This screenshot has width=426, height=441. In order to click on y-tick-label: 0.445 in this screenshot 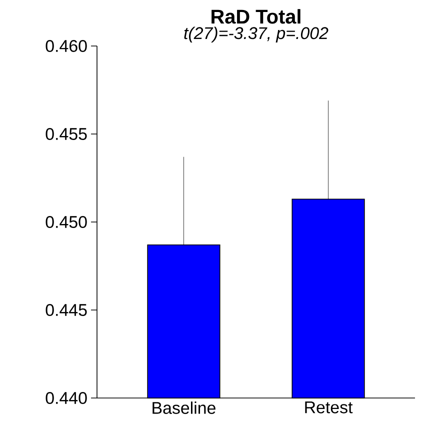, I will do `click(66, 310)`.